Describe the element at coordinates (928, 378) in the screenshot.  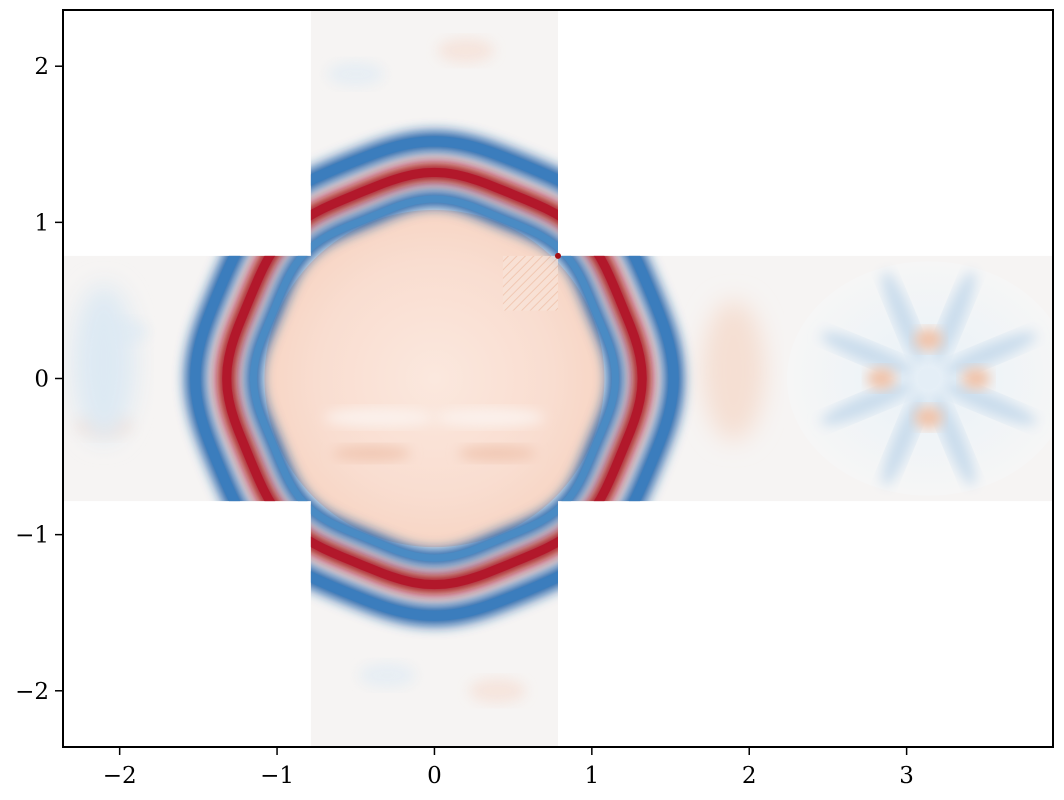
I see `spoke-center` at that location.